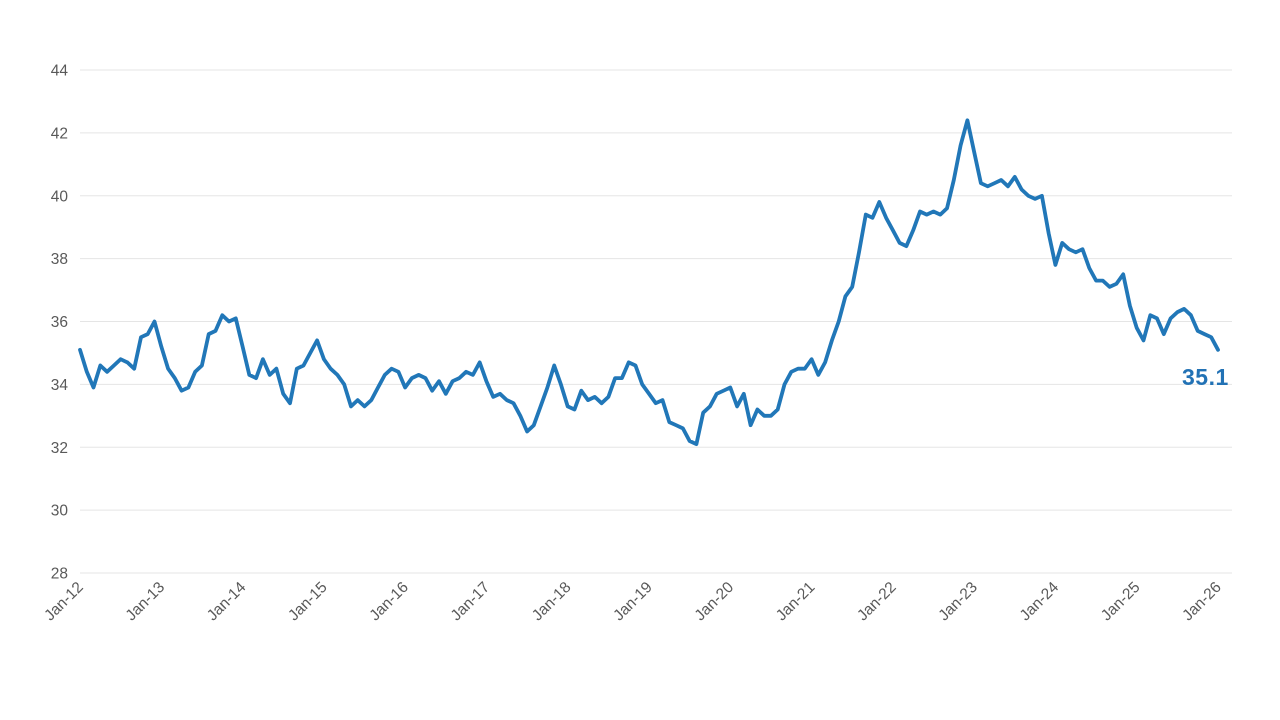 This screenshot has width=1280, height=720. What do you see at coordinates (59, 574) in the screenshot?
I see `y-tick-label: 28` at bounding box center [59, 574].